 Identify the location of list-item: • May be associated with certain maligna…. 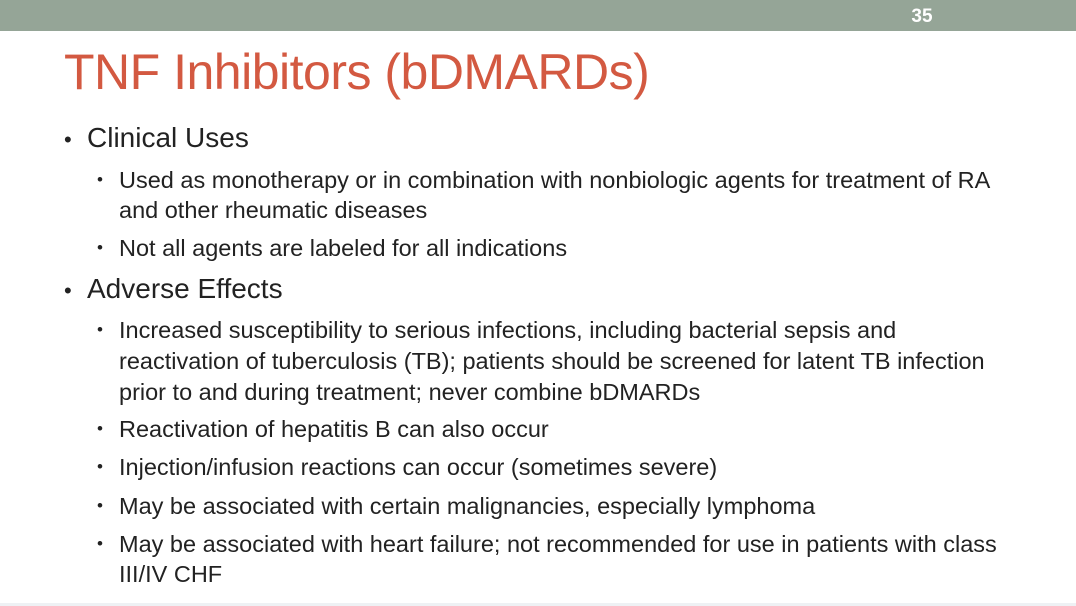
(562, 506).